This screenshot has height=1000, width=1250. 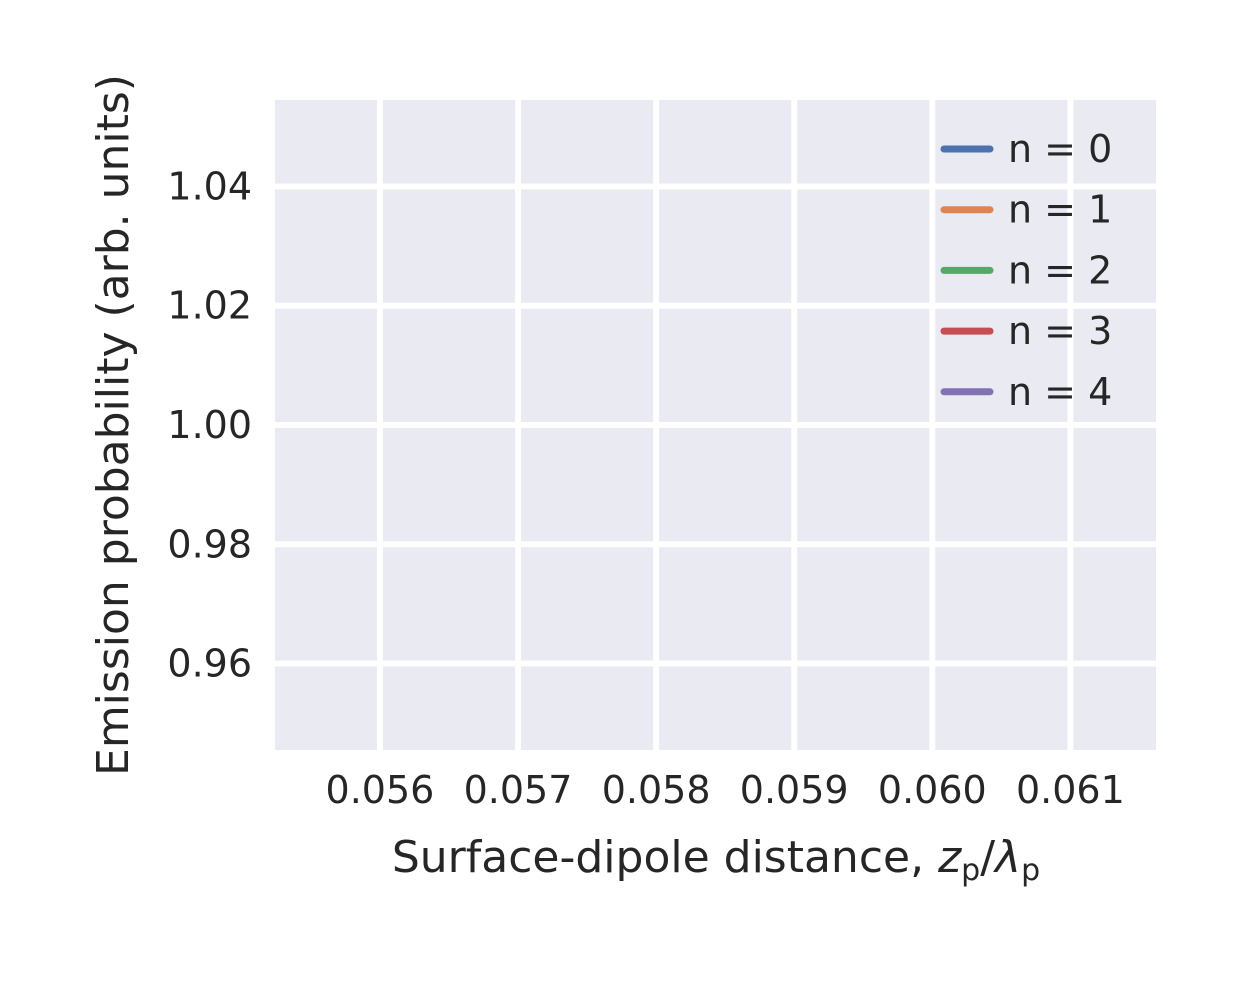 What do you see at coordinates (1060, 331) in the screenshot?
I see `legend-label: n = 3` at bounding box center [1060, 331].